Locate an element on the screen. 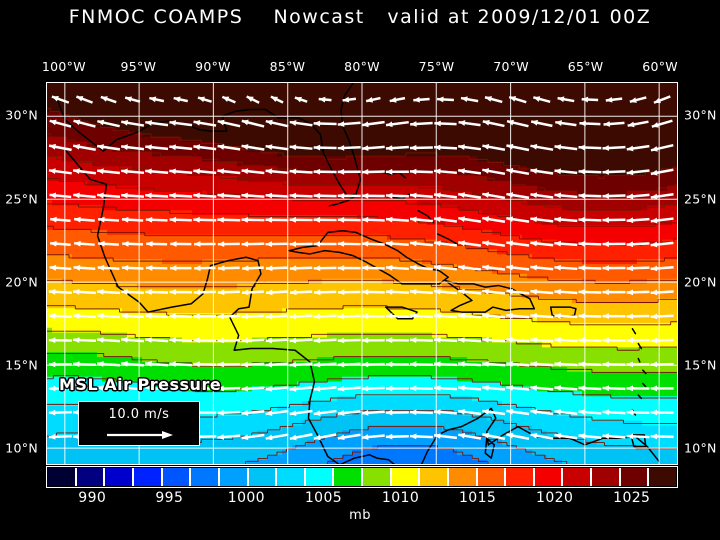 The width and height of the screenshot is (720, 540). wind-scale-value: 10.0 m/s is located at coordinates (139, 414).